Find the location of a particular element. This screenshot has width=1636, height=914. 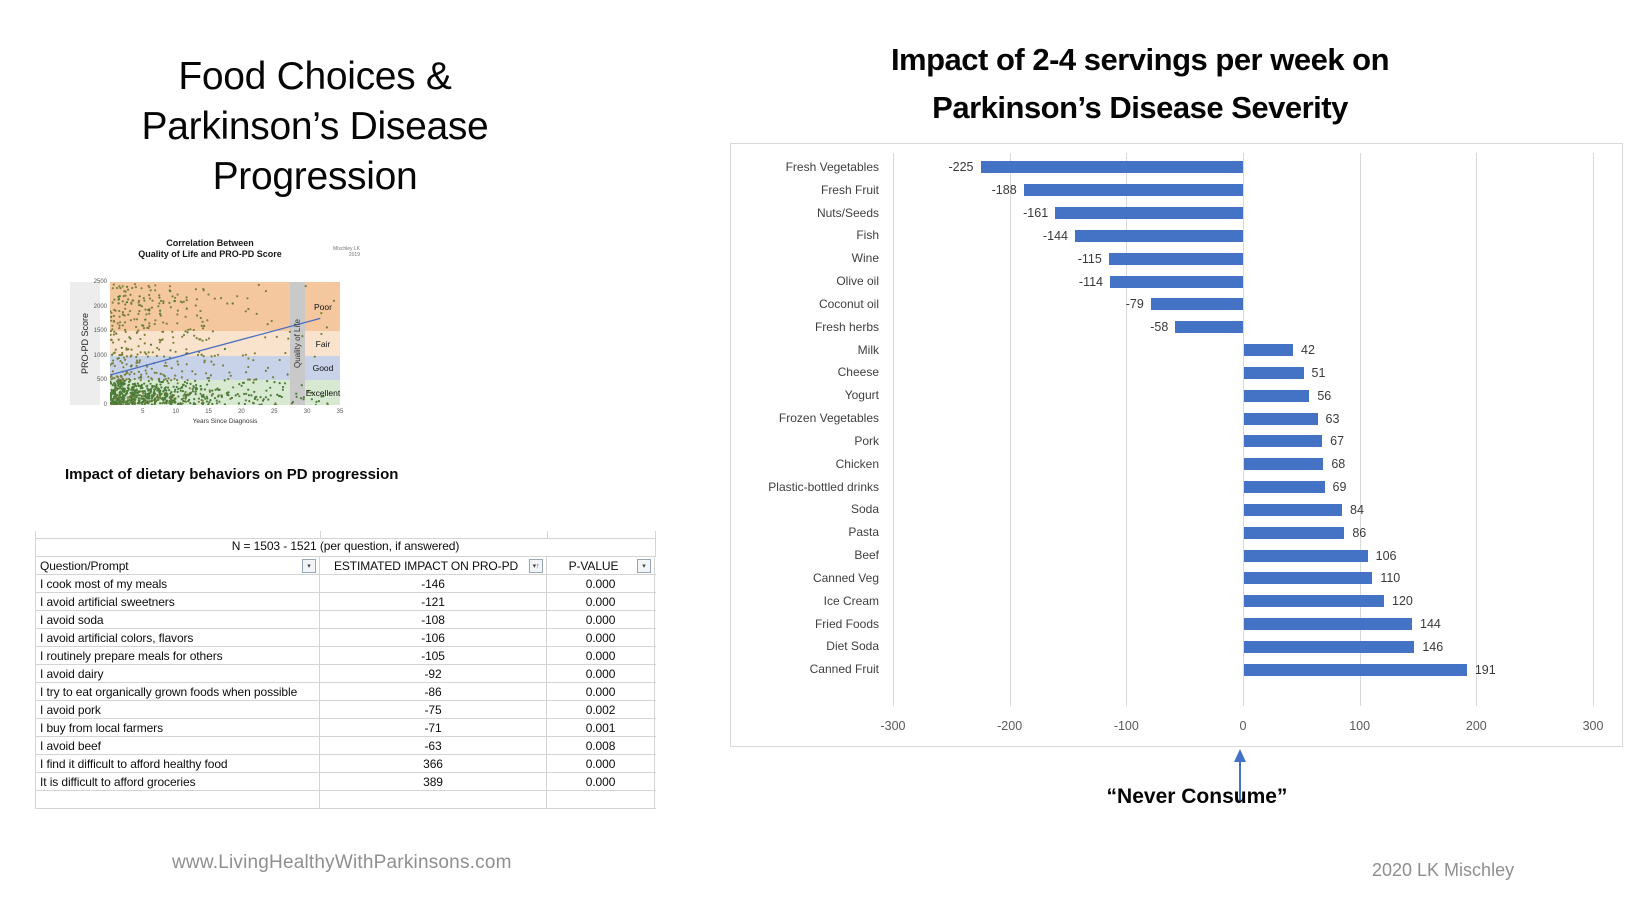

bar-category-label: Canned Fruit is located at coordinates (844, 669).